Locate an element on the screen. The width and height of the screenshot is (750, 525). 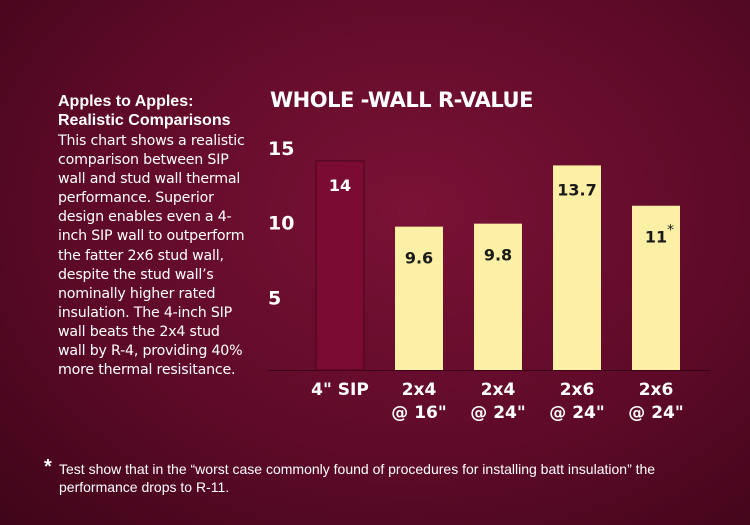
bar-annotation: * is located at coordinates (670, 231).